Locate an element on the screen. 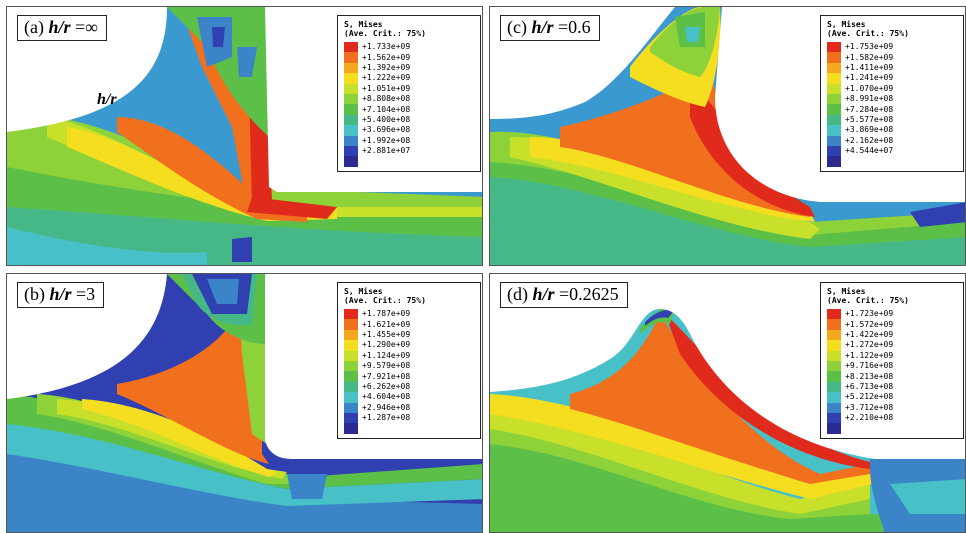 The width and height of the screenshot is (966, 533). legend-value: +1.733e+09 is located at coordinates (386, 47).